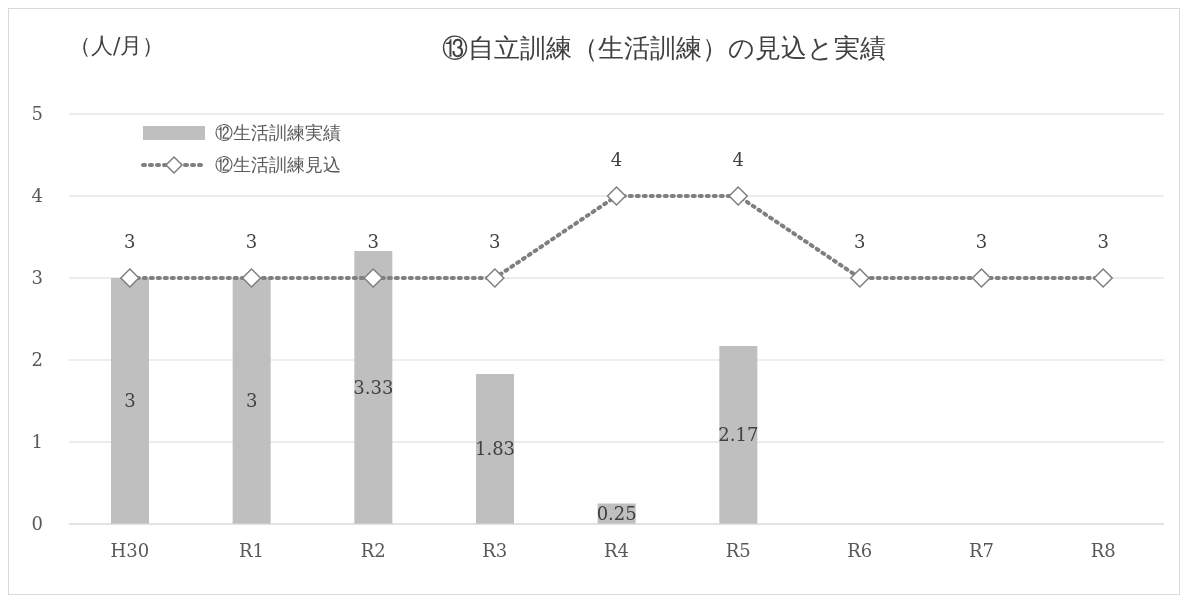 The image size is (1186, 602). What do you see at coordinates (37, 360) in the screenshot?
I see `y-tick-label: 2` at bounding box center [37, 360].